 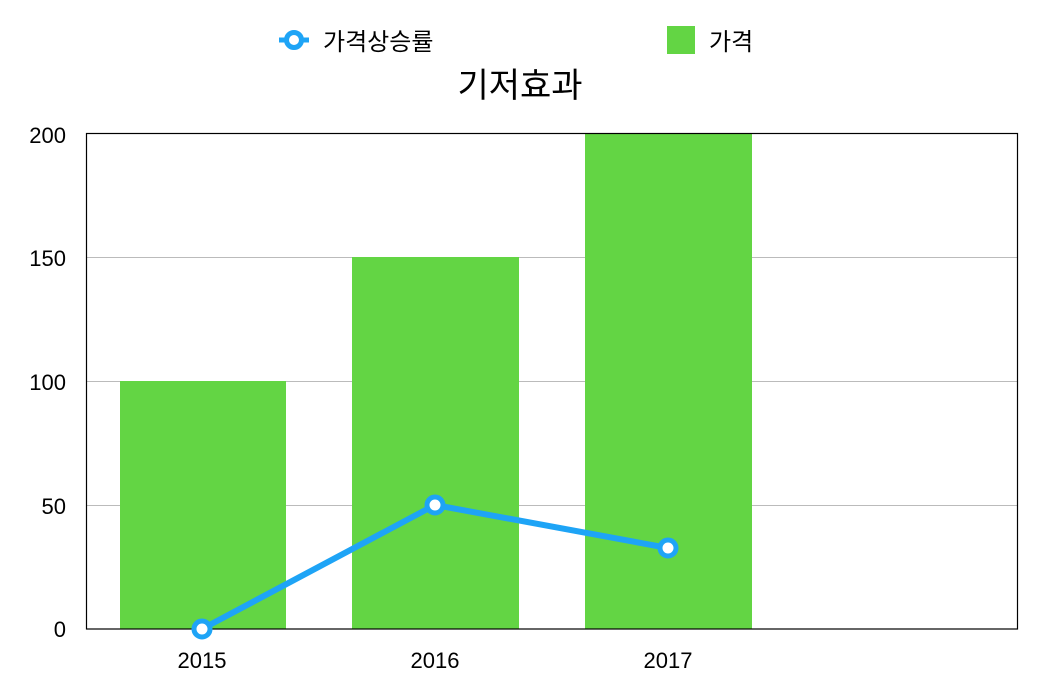 I want to click on square-swatch-icon, so click(x=681, y=39).